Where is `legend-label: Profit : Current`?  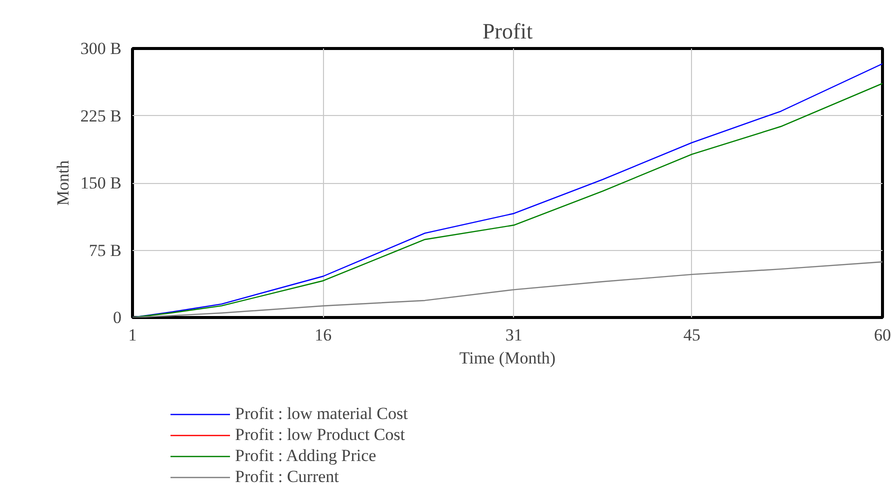 legend-label: Profit : Current is located at coordinates (287, 477).